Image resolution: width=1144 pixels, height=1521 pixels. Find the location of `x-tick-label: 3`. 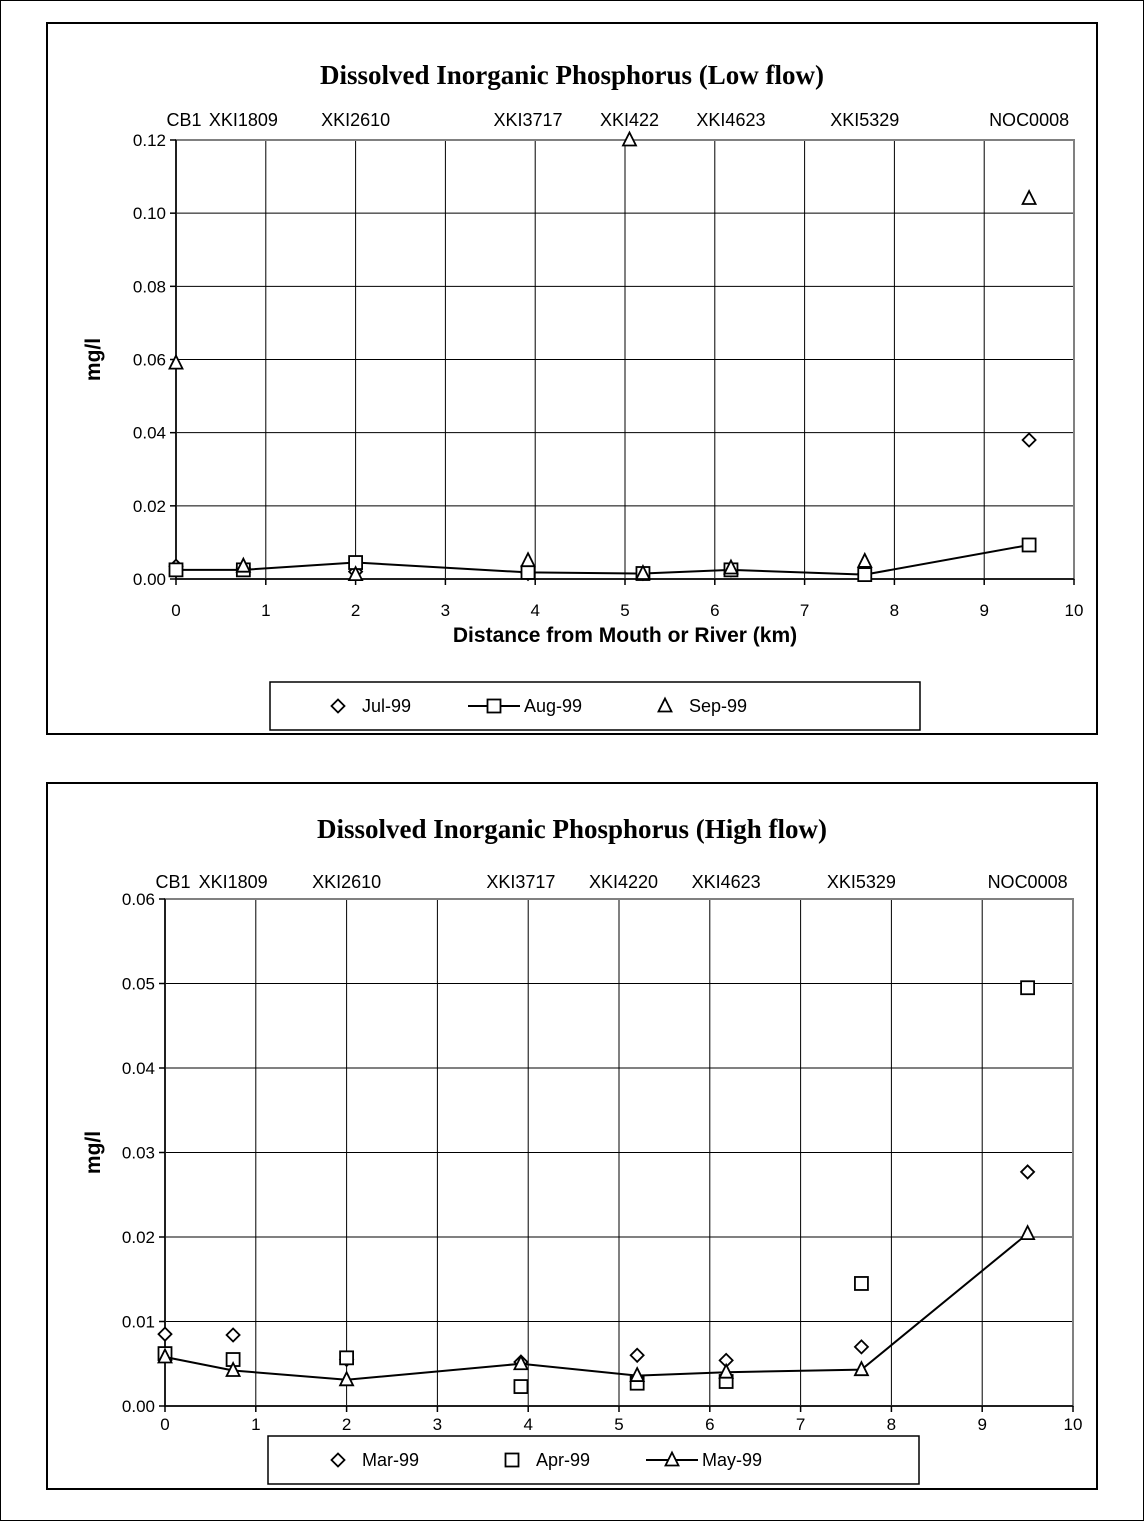

x-tick-label: 3 is located at coordinates (437, 1424).